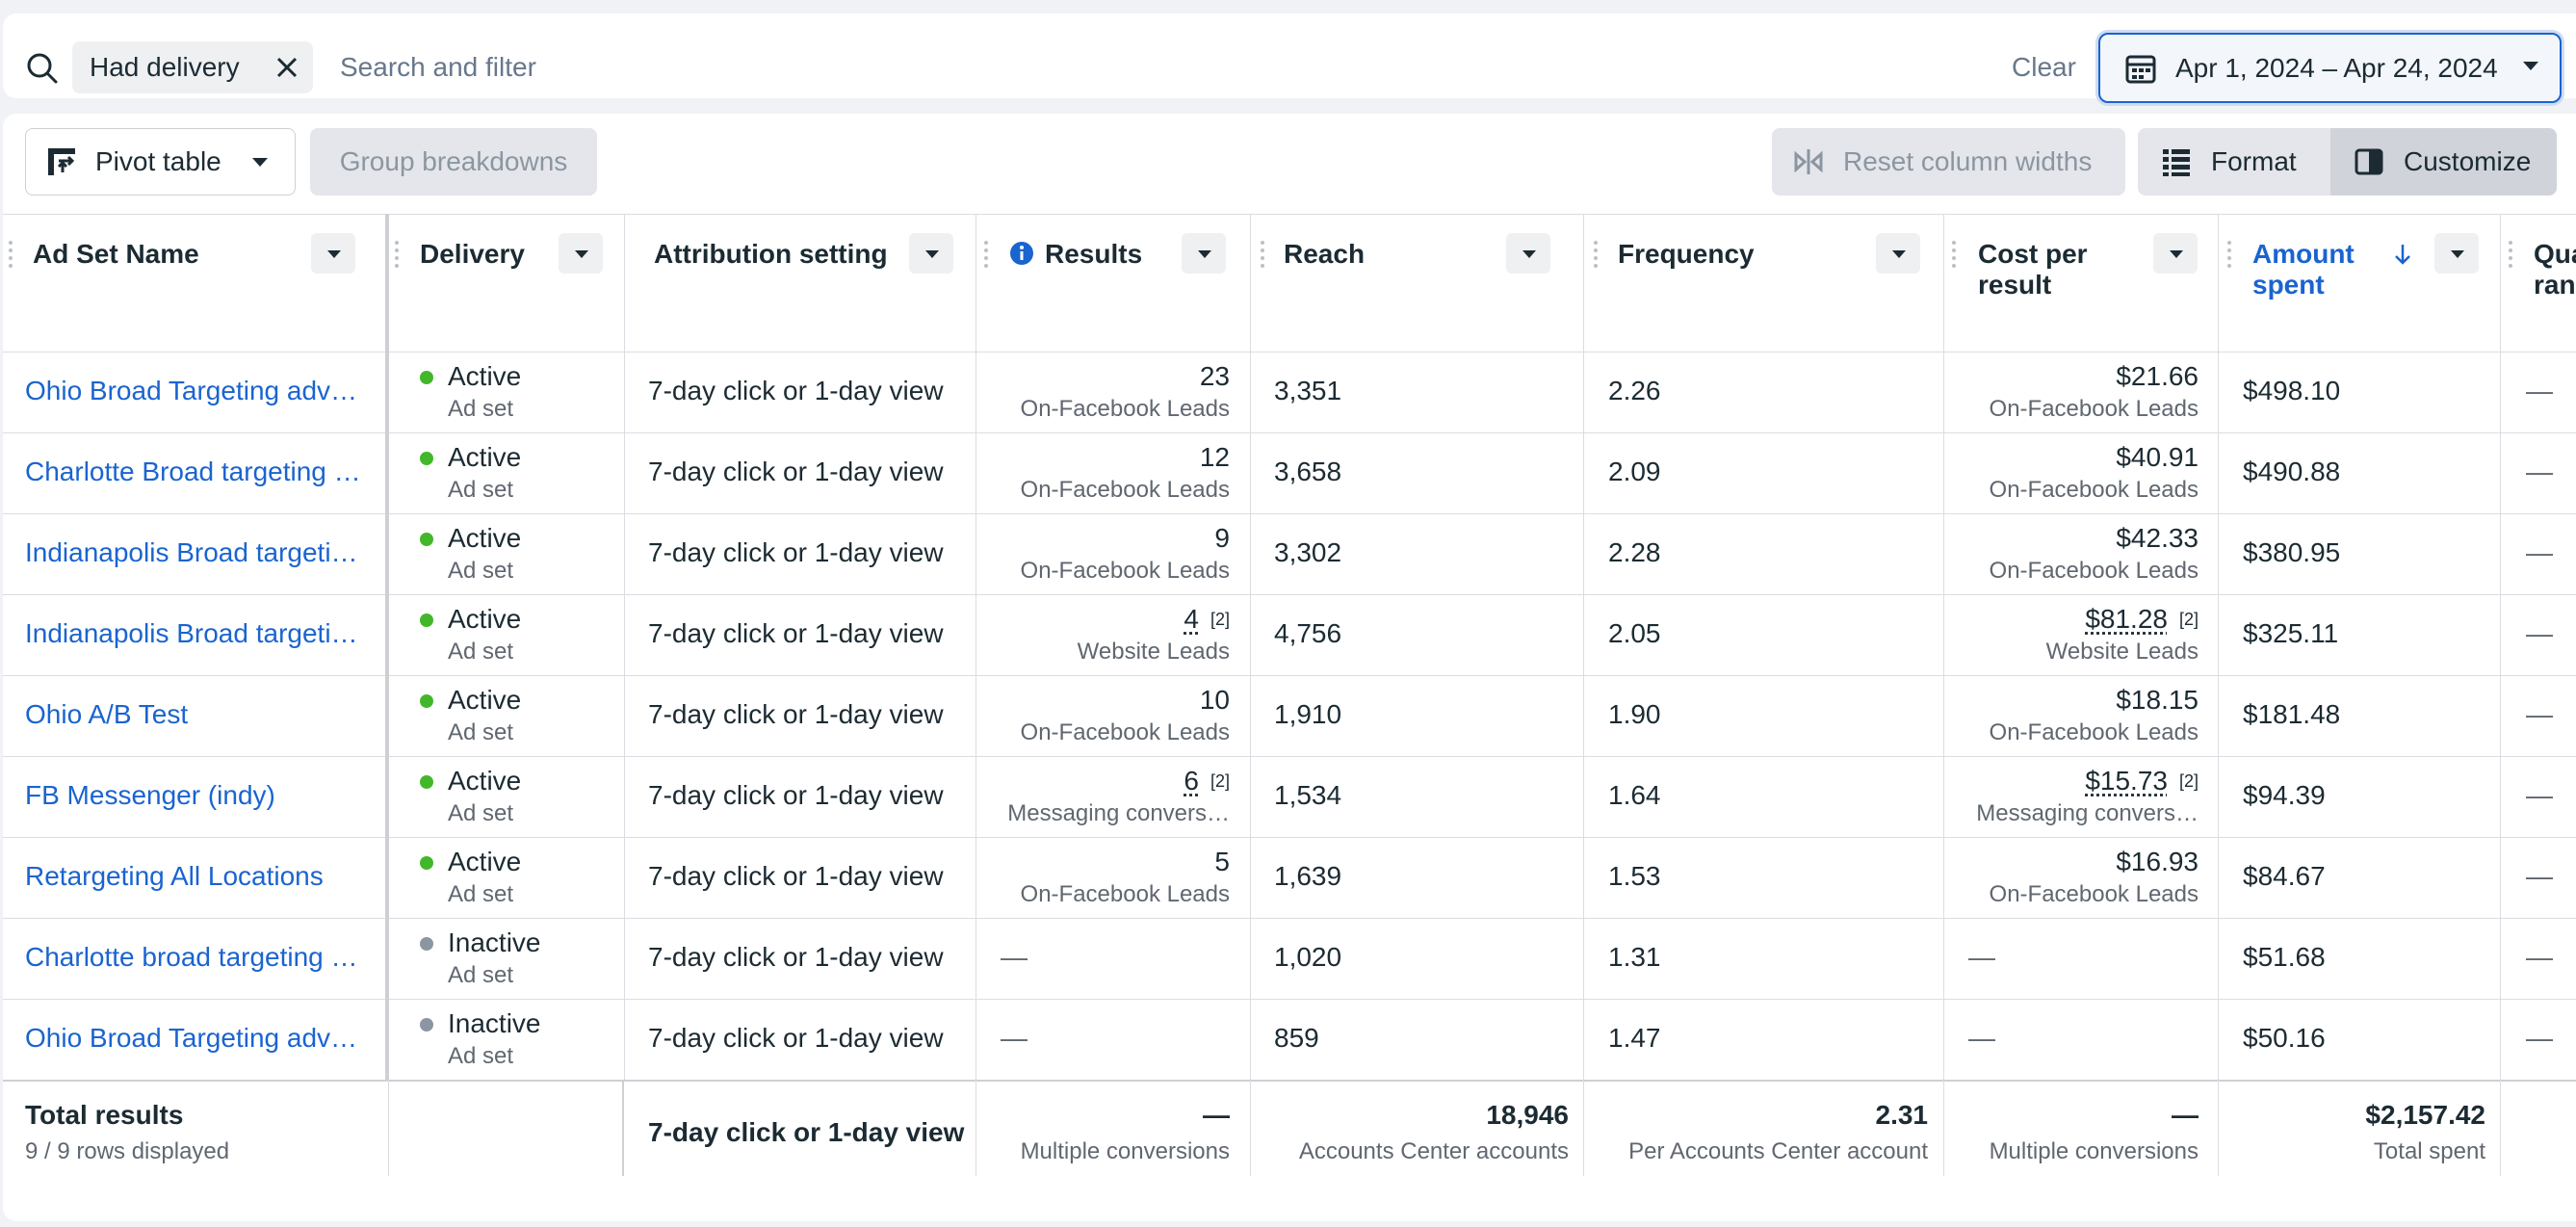 The width and height of the screenshot is (2576, 1227). What do you see at coordinates (1686, 254) in the screenshot?
I see `column-header-label: Frequency` at bounding box center [1686, 254].